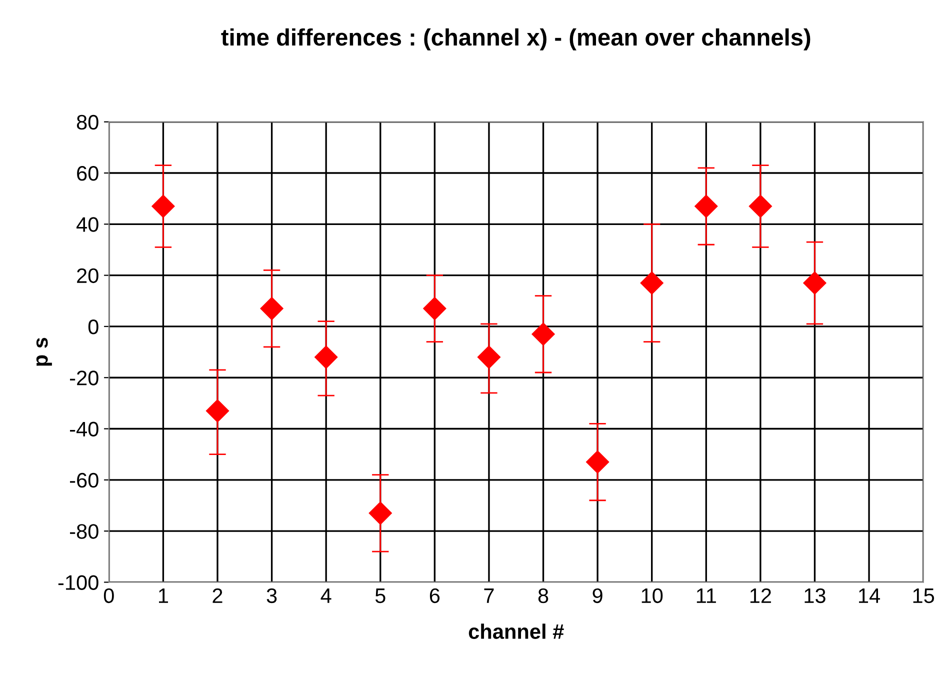 The width and height of the screenshot is (947, 677). What do you see at coordinates (109, 596) in the screenshot?
I see `x-tick-label: 0` at bounding box center [109, 596].